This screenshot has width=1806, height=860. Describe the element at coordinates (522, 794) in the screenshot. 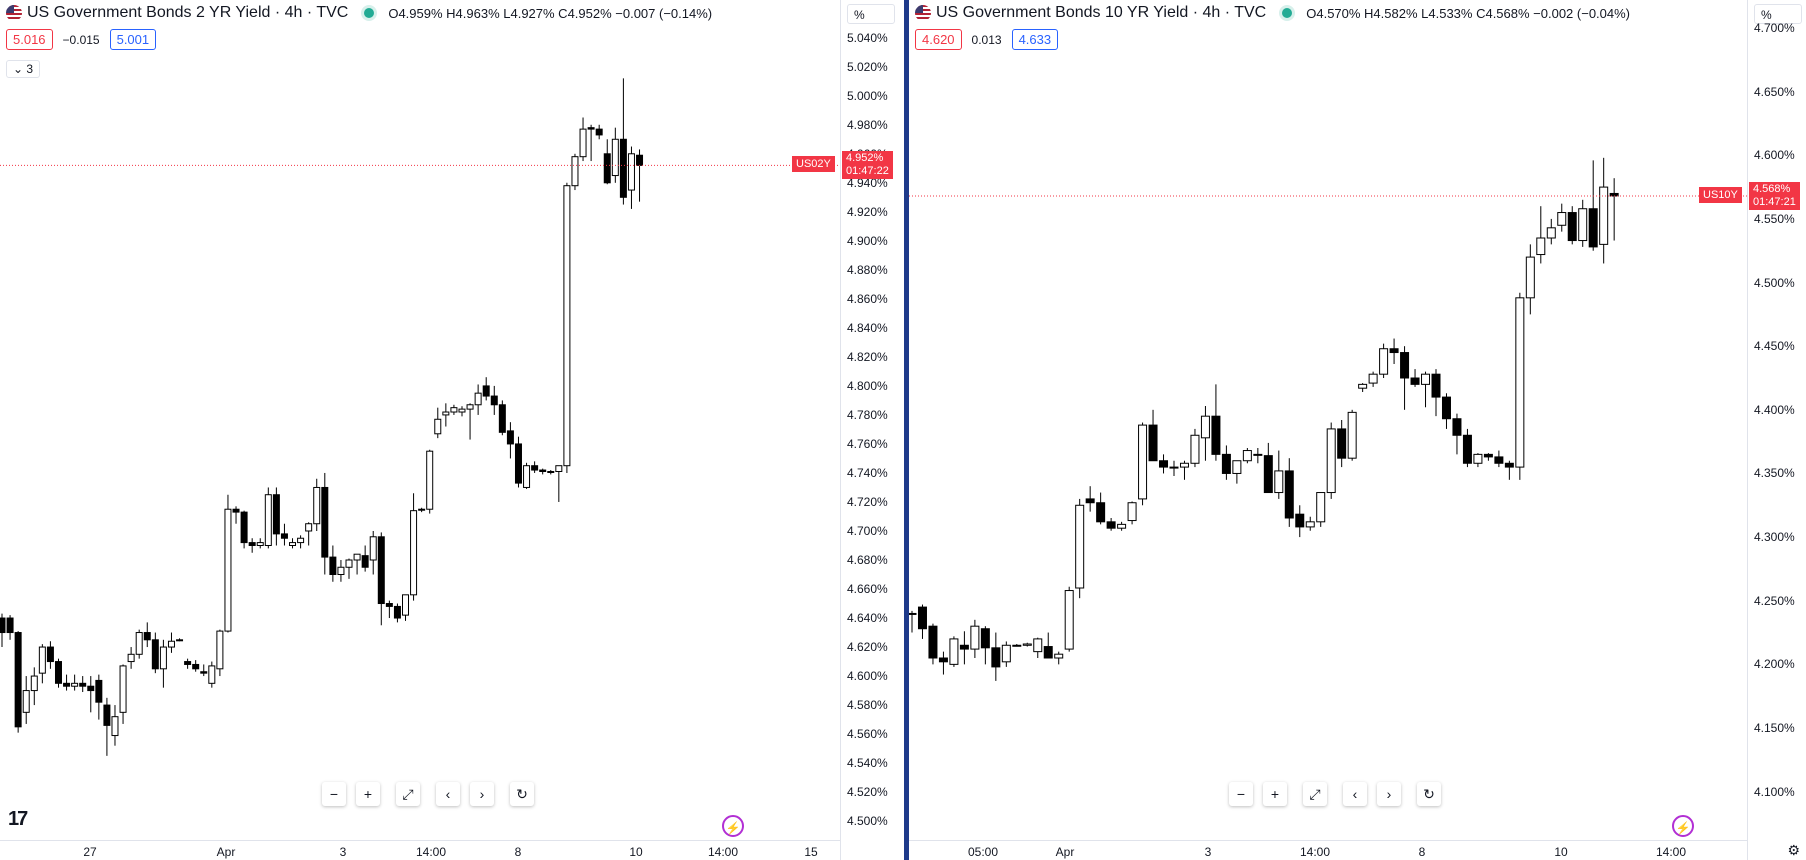

I see `reset-chart-button: ↻` at that location.